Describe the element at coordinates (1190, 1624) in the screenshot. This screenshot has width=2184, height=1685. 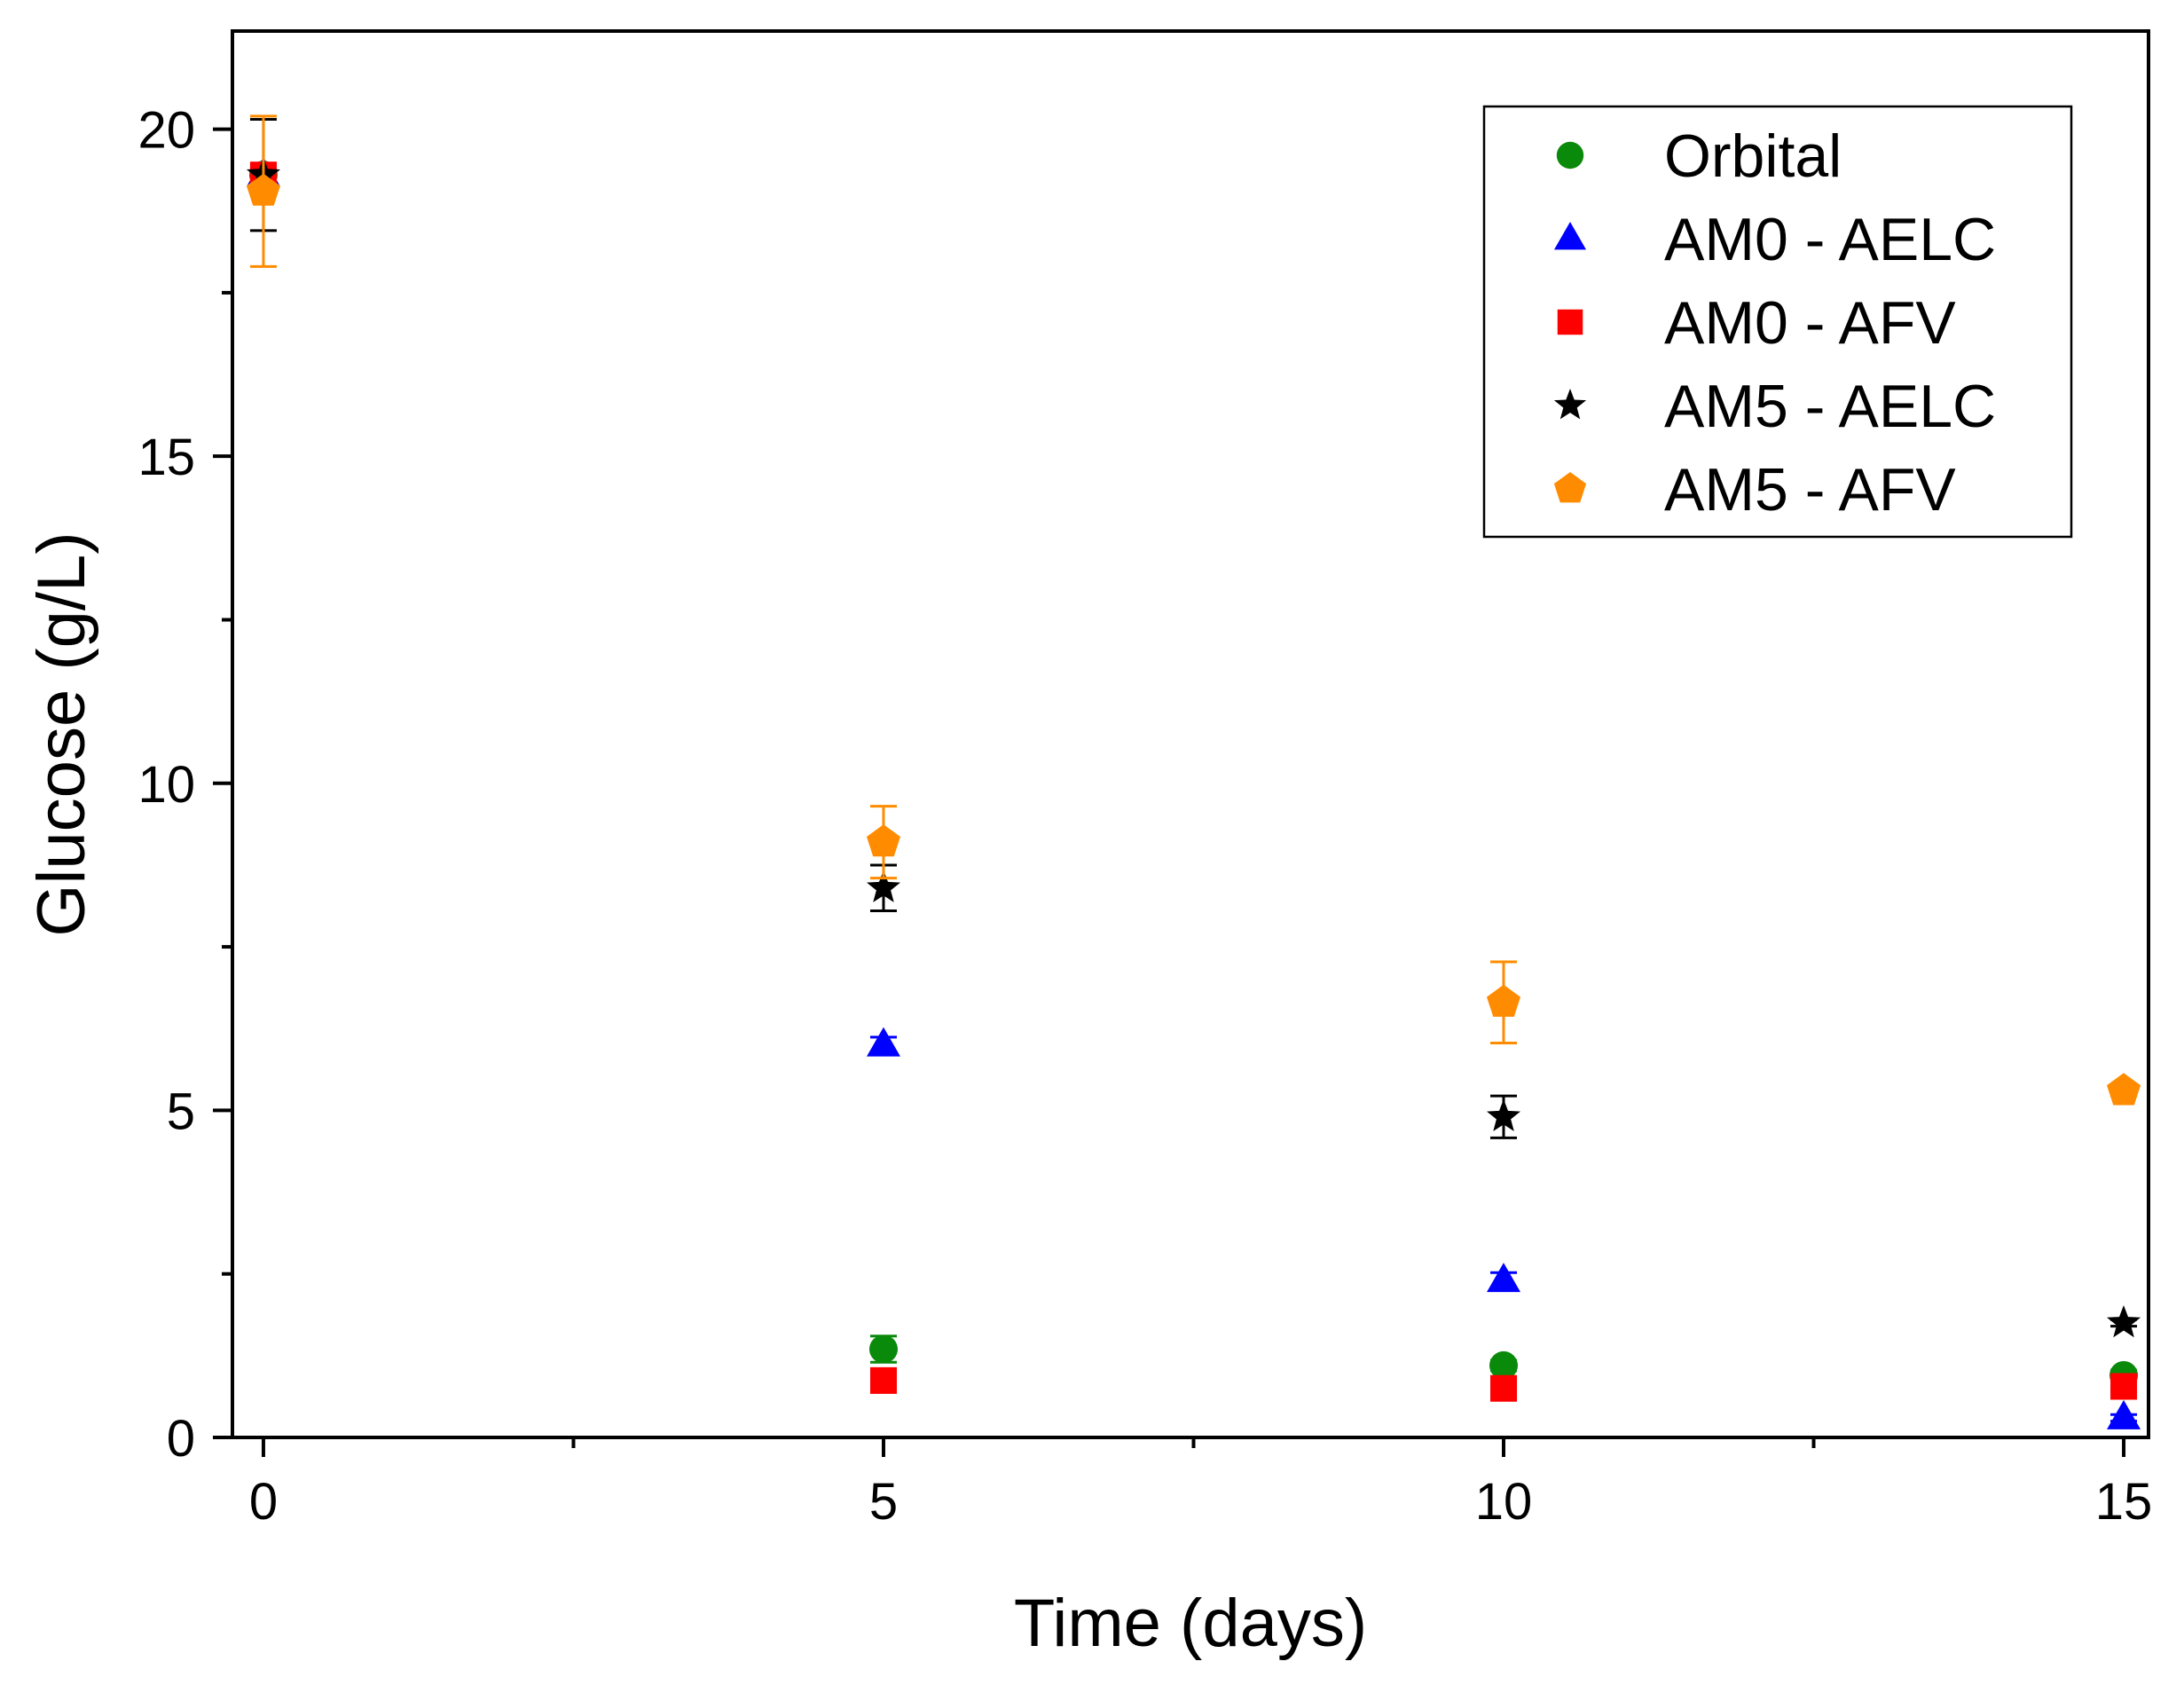
I see `x-axis-title: Time (days)` at that location.